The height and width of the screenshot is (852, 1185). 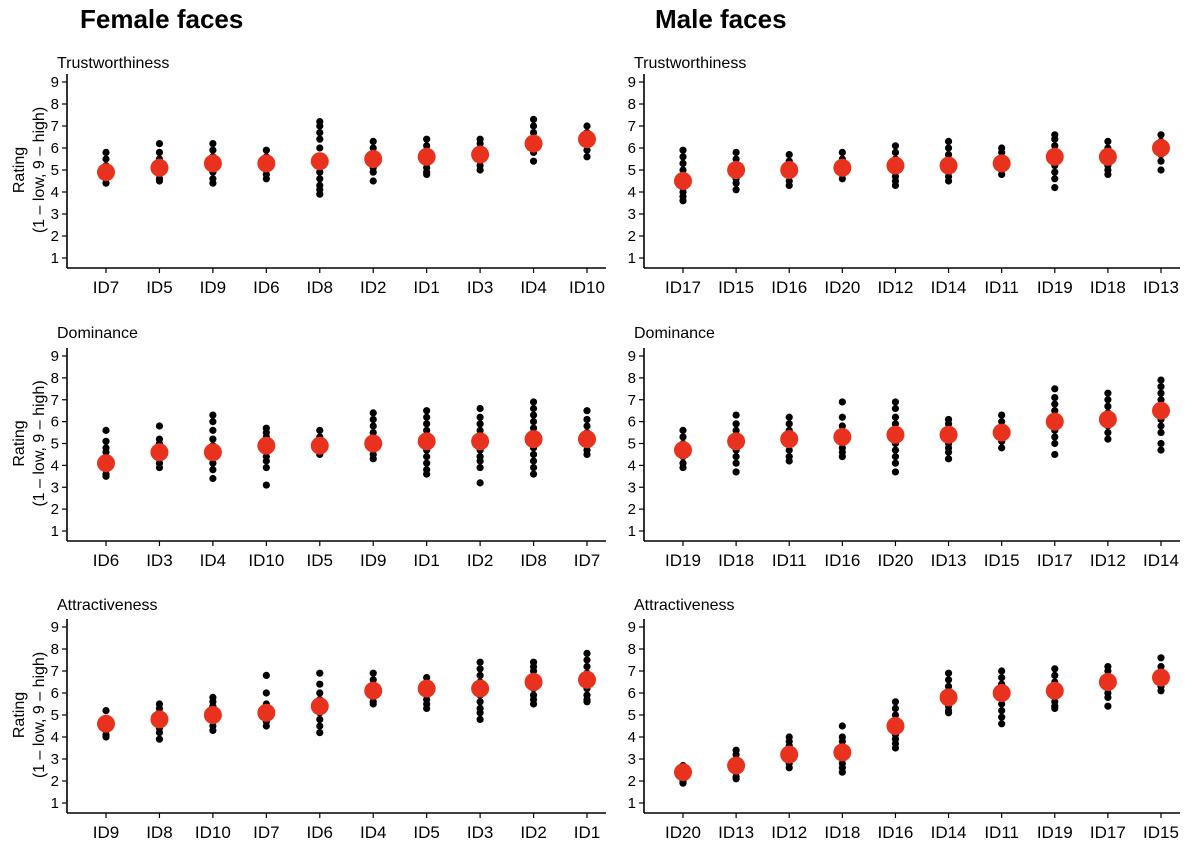 What do you see at coordinates (159, 287) in the screenshot?
I see `female-trustworthiness-x-tick-label: ID5` at bounding box center [159, 287].